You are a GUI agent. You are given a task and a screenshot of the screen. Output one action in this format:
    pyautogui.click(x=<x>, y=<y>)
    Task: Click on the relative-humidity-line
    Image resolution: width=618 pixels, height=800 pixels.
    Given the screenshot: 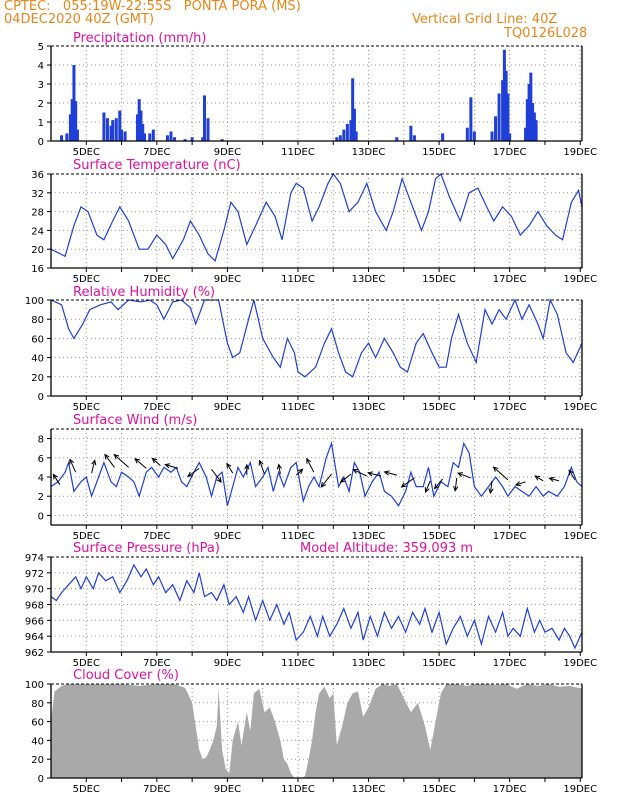 What is the action you would take?
    pyautogui.click(x=316, y=338)
    